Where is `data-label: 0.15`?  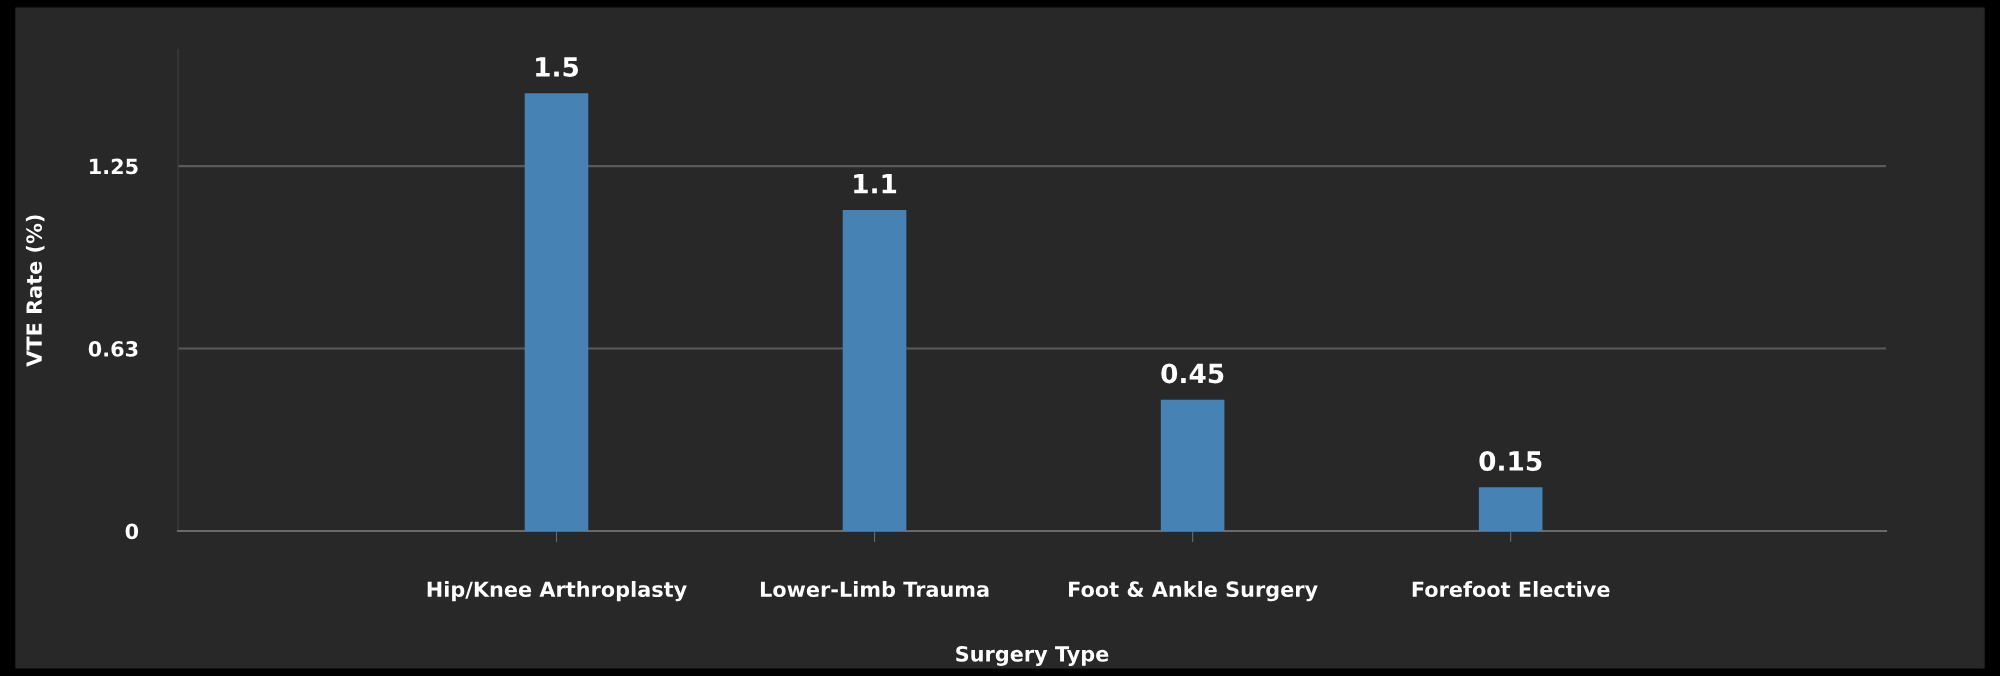 data-label: 0.15 is located at coordinates (1510, 461).